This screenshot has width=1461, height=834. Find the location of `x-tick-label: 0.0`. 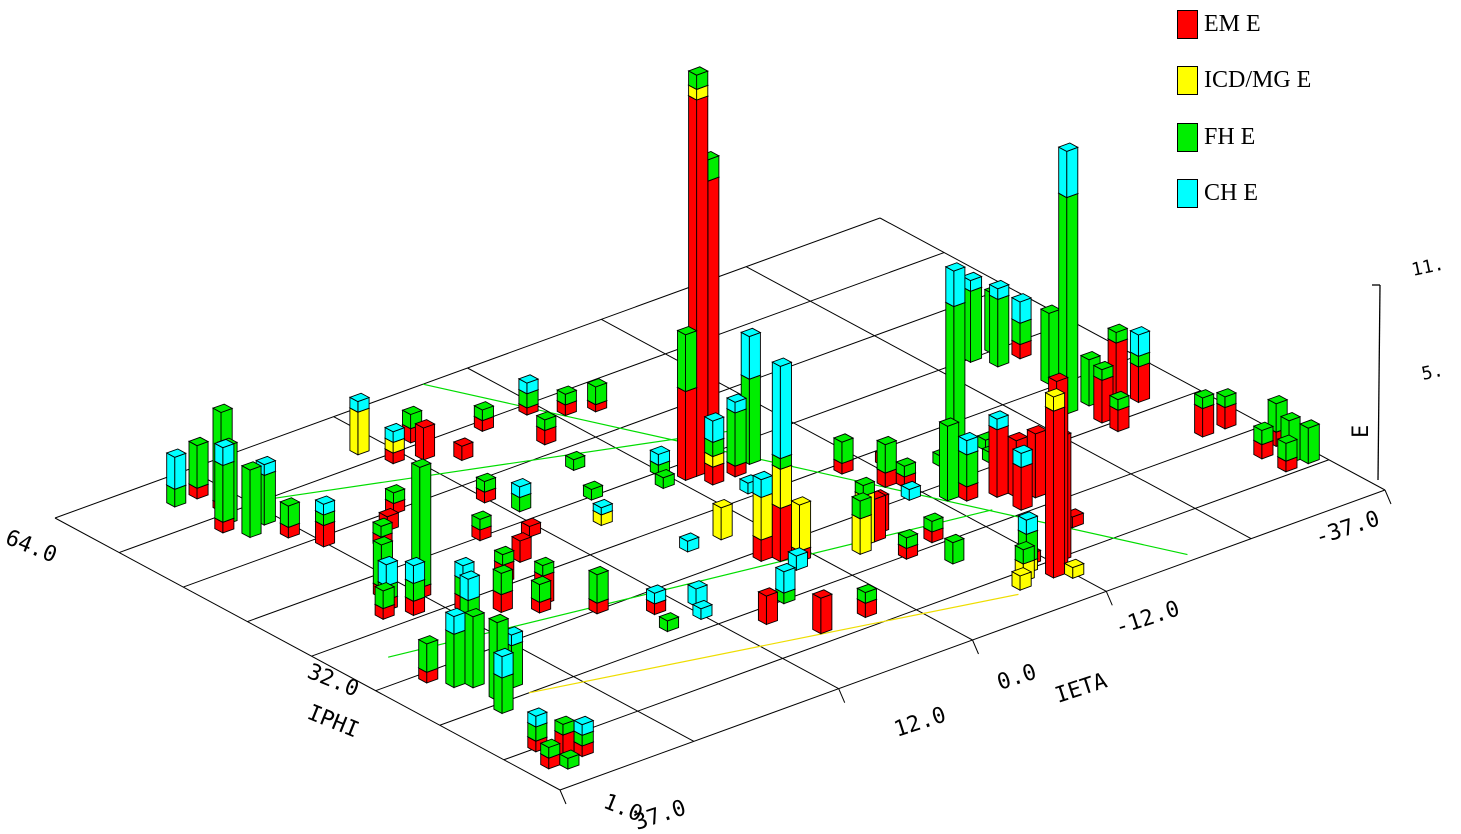

x-tick-label: 0.0 is located at coordinates (1017, 678).